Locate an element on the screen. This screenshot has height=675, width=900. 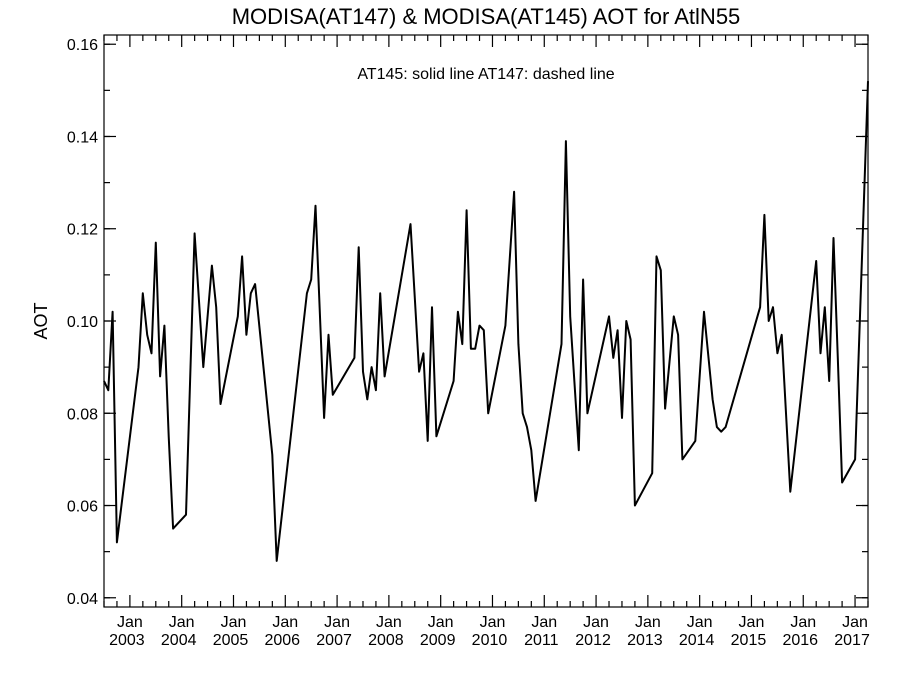
y-tick-label: 0.06 is located at coordinates (82, 507).